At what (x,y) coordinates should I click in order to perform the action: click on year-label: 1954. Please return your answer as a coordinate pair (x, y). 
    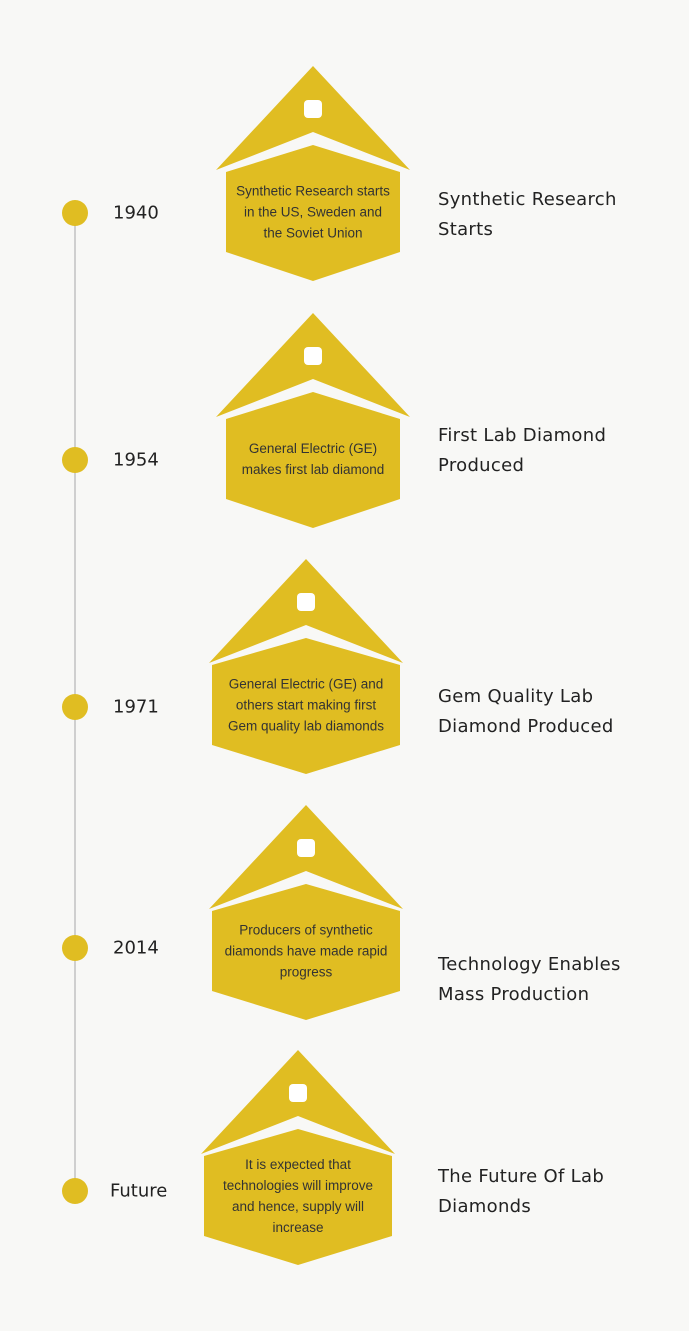
    Looking at the image, I should click on (136, 460).